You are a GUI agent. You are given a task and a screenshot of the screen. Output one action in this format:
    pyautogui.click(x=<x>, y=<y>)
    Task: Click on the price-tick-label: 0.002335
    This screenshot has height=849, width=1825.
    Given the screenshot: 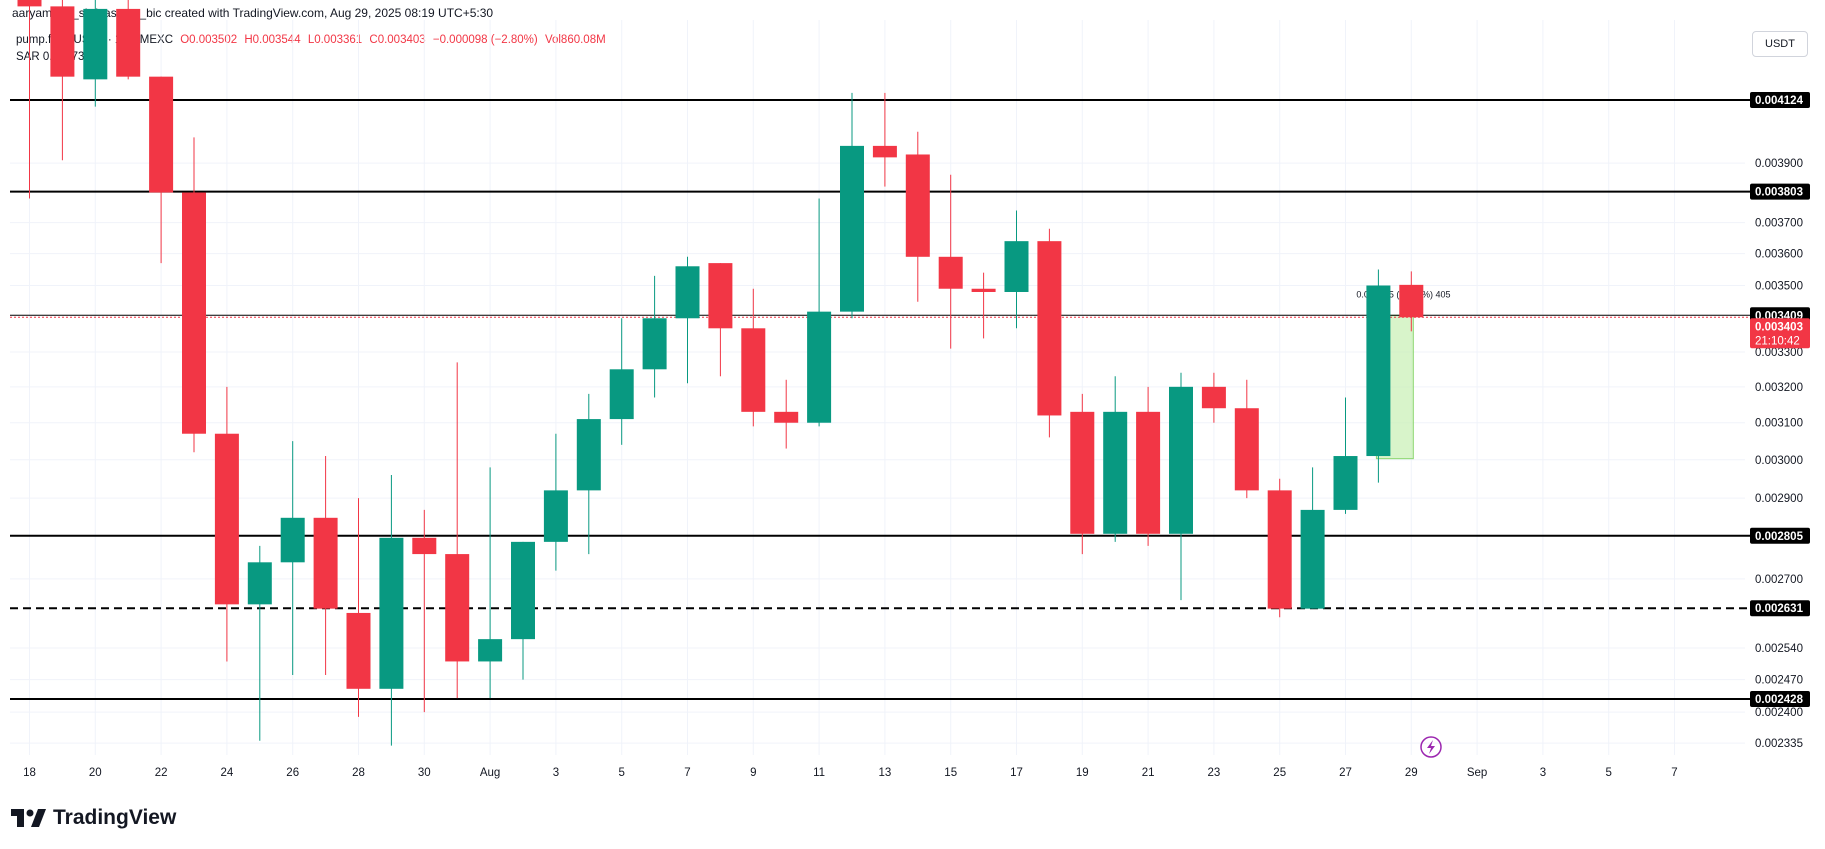 What is the action you would take?
    pyautogui.click(x=1779, y=744)
    